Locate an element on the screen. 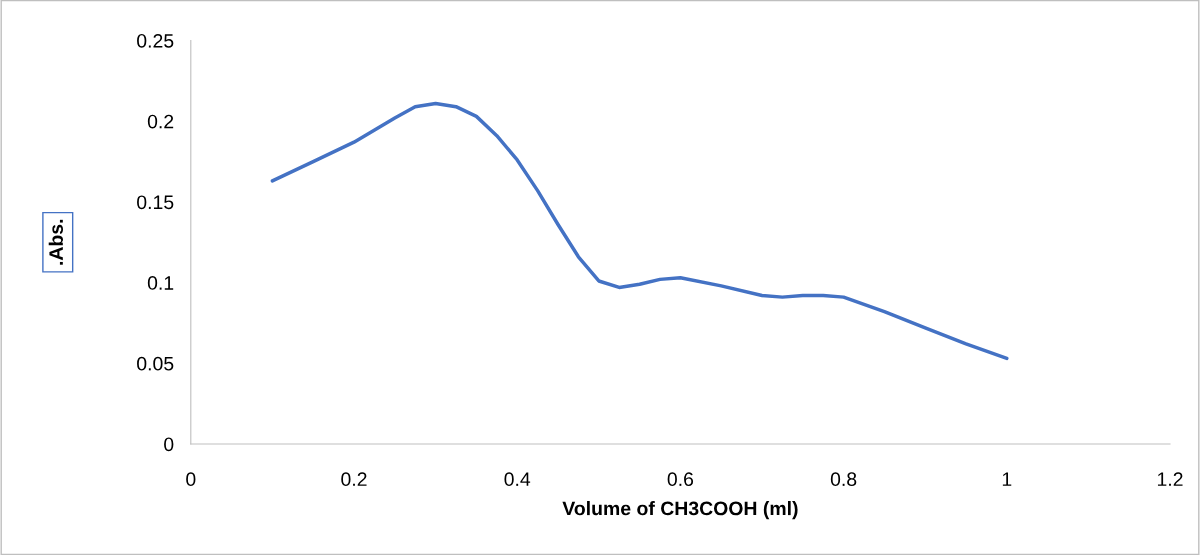 The height and width of the screenshot is (555, 1200). y-tick-label: 0.15 is located at coordinates (155, 202).